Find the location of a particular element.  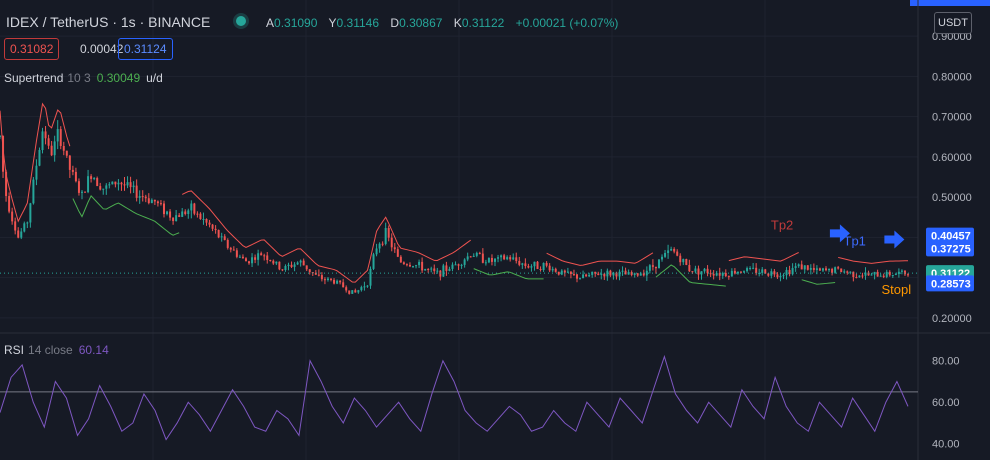

ohlc-key: A is located at coordinates (270, 23).